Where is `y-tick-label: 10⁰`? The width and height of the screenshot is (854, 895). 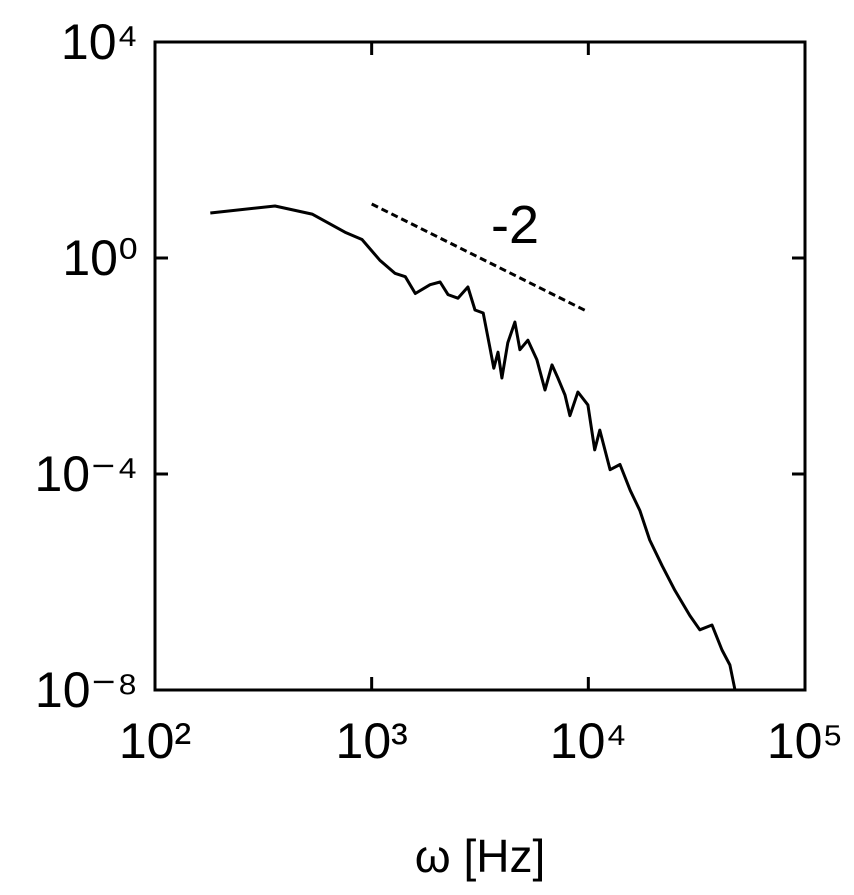 y-tick-label: 10⁰ is located at coordinates (100, 258).